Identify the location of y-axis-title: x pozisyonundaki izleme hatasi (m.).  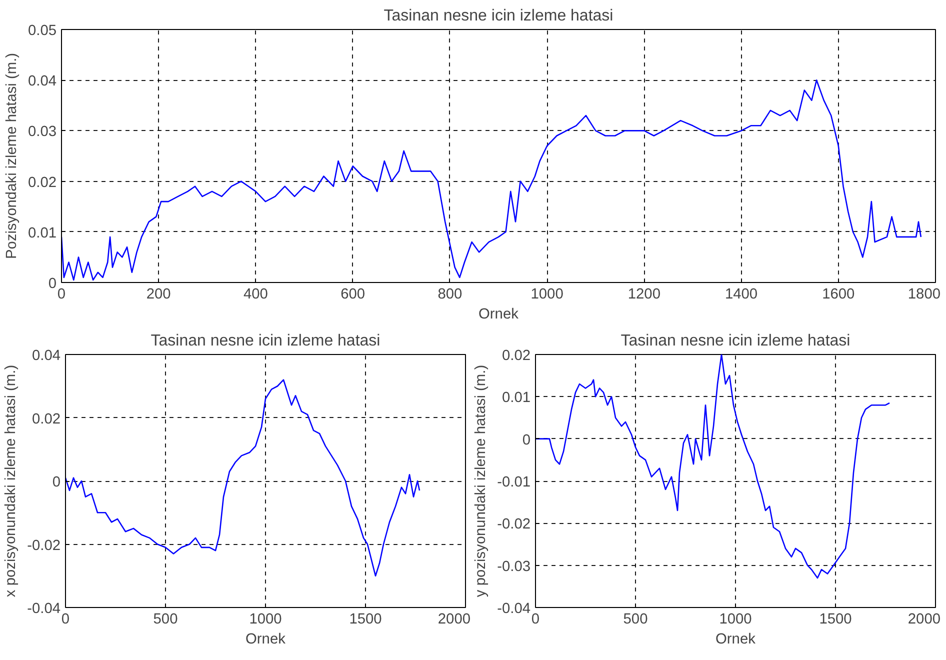
(11, 481).